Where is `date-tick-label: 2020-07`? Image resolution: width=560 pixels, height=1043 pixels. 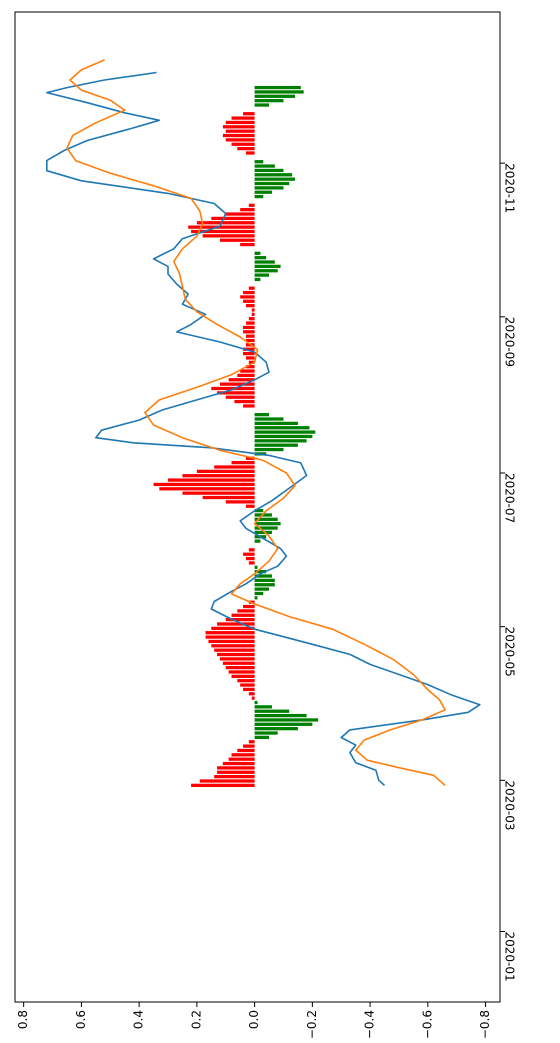 date-tick-label: 2020-07 is located at coordinates (510, 498).